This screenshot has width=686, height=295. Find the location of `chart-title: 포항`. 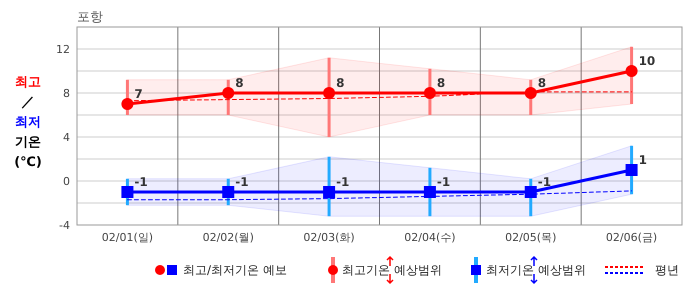

chart-title: 포항 is located at coordinates (90, 17).